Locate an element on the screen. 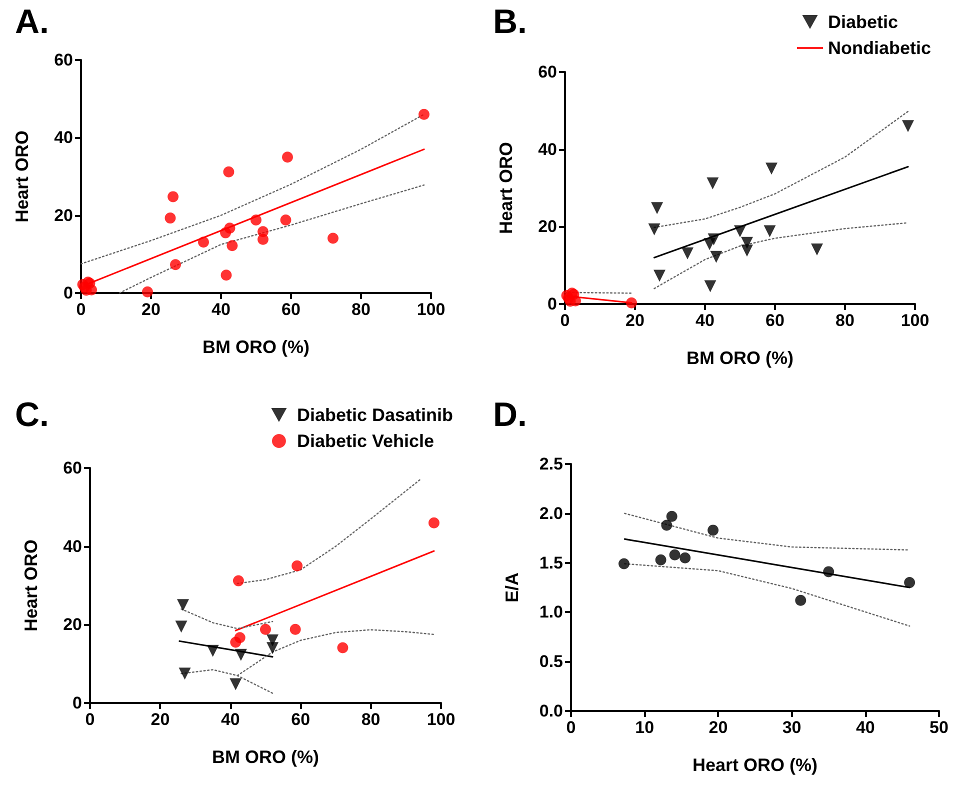 Image resolution: width=956 pixels, height=786 pixels. chart-title: C. is located at coordinates (32, 415).